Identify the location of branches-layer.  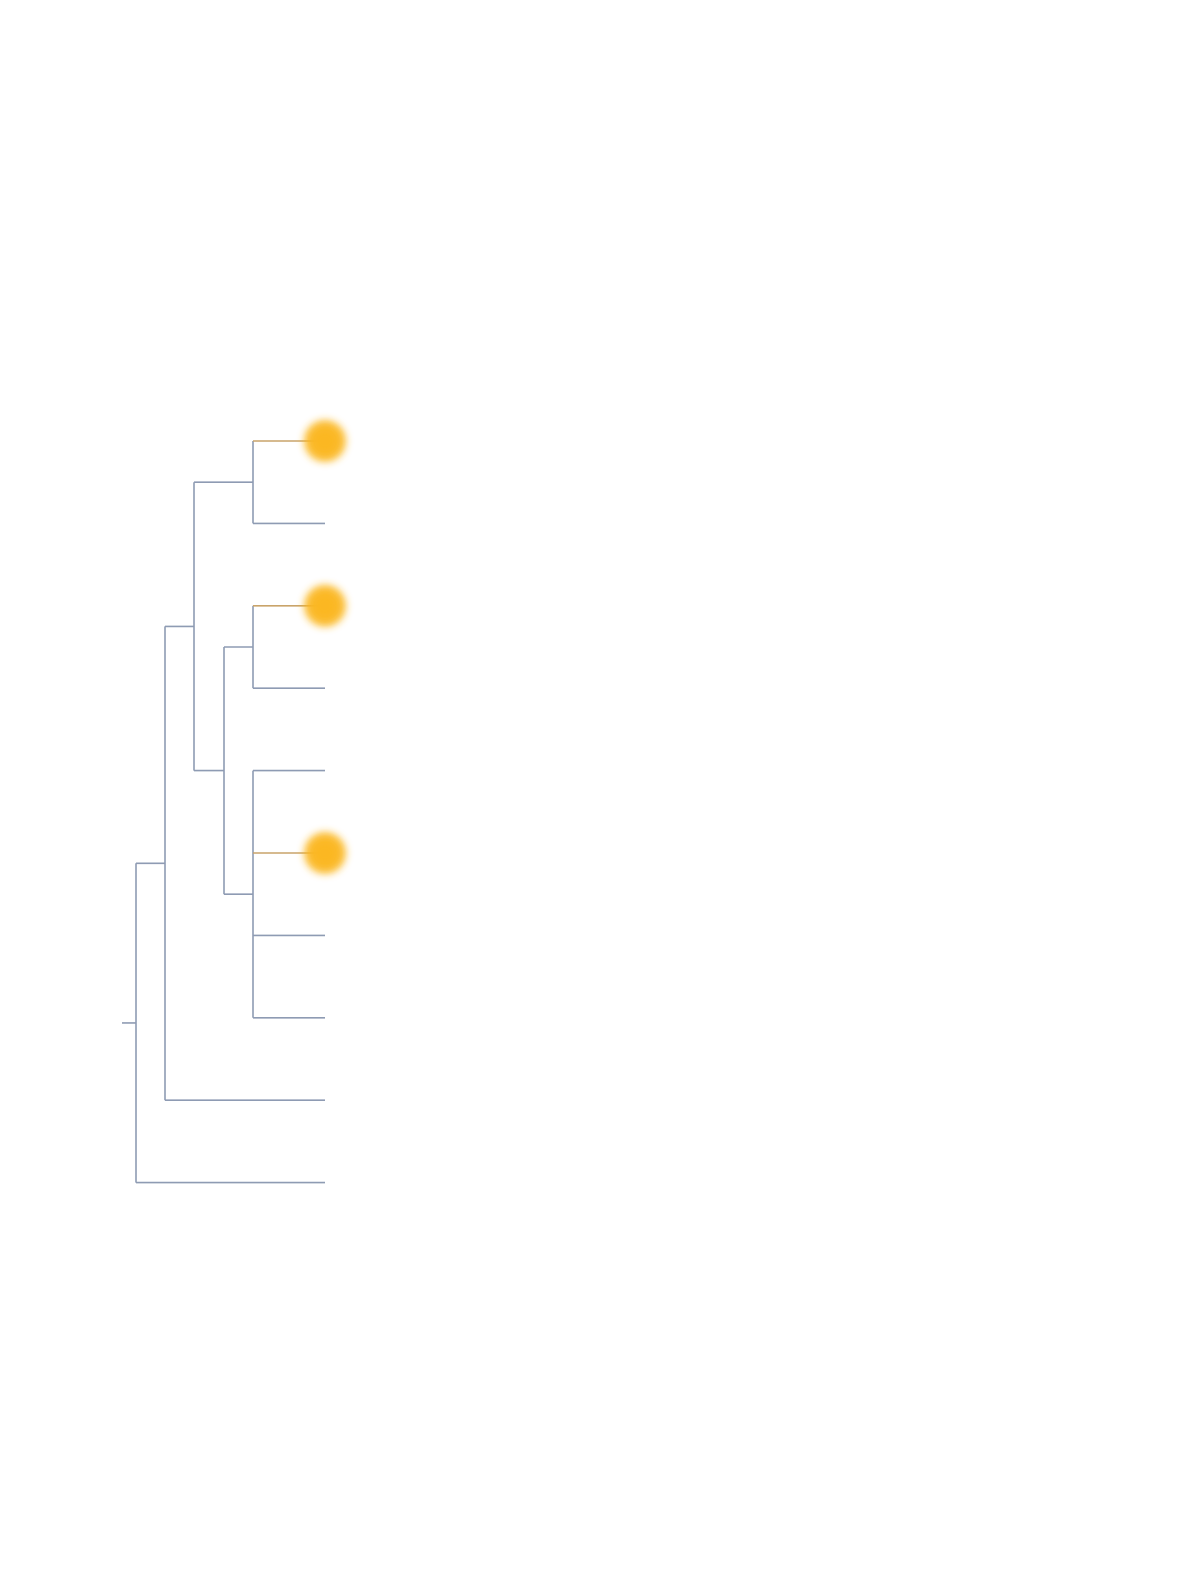
(223, 812).